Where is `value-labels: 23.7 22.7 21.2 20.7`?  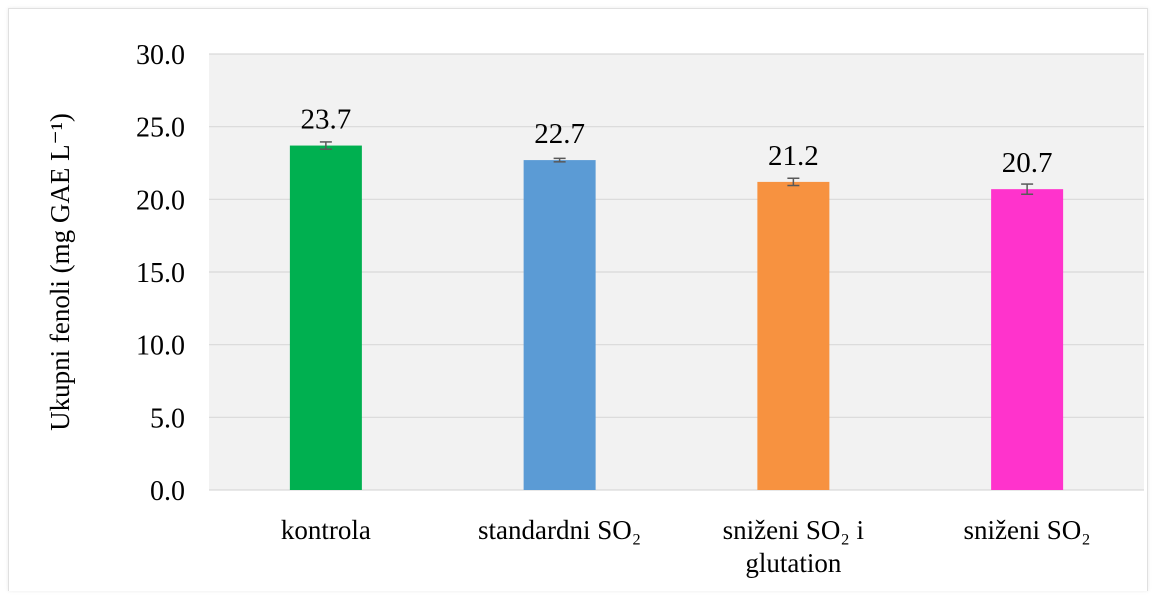 value-labels: 23.7 22.7 21.2 20.7 is located at coordinates (677, 142).